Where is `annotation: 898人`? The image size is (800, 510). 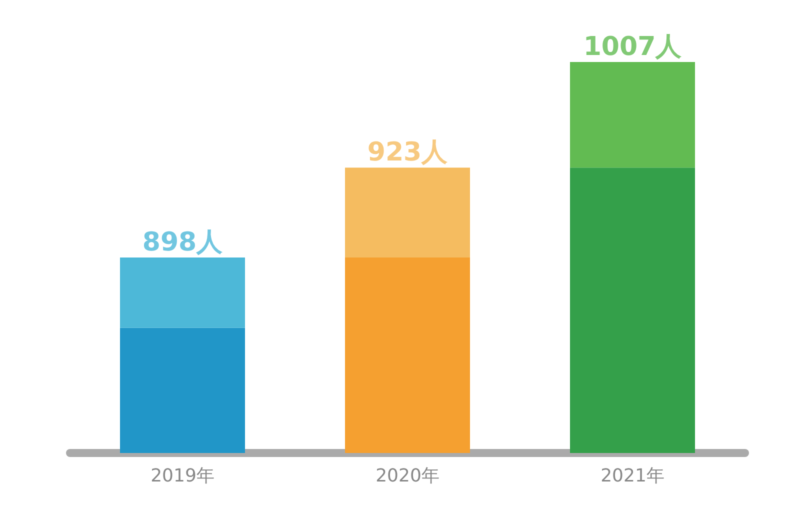
annotation: 898人 is located at coordinates (183, 243).